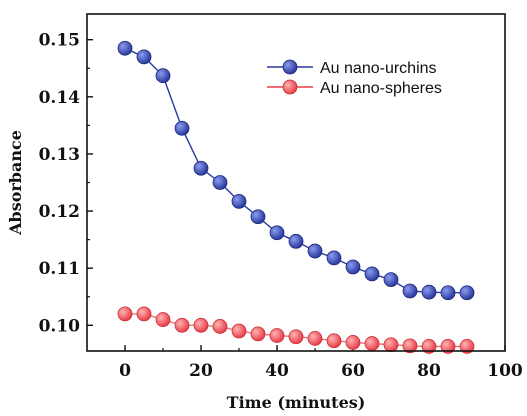 The height and width of the screenshot is (416, 527). Describe the element at coordinates (125, 371) in the screenshot. I see `x-tick-label: 0` at that location.